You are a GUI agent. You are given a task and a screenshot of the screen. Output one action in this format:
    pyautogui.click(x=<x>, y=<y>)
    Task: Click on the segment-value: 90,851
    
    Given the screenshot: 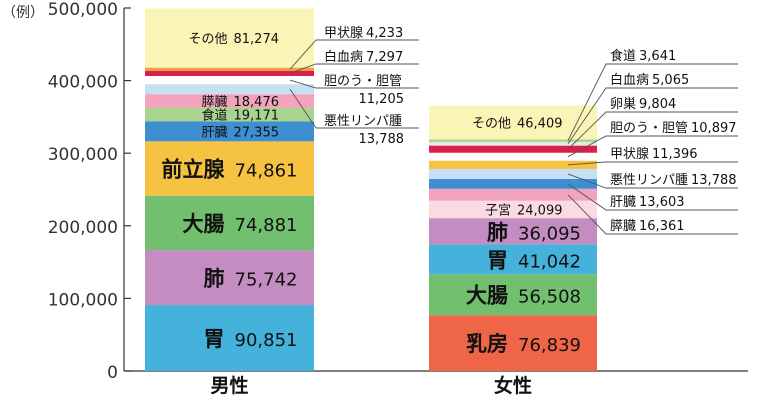 What is the action you would take?
    pyautogui.click(x=266, y=340)
    